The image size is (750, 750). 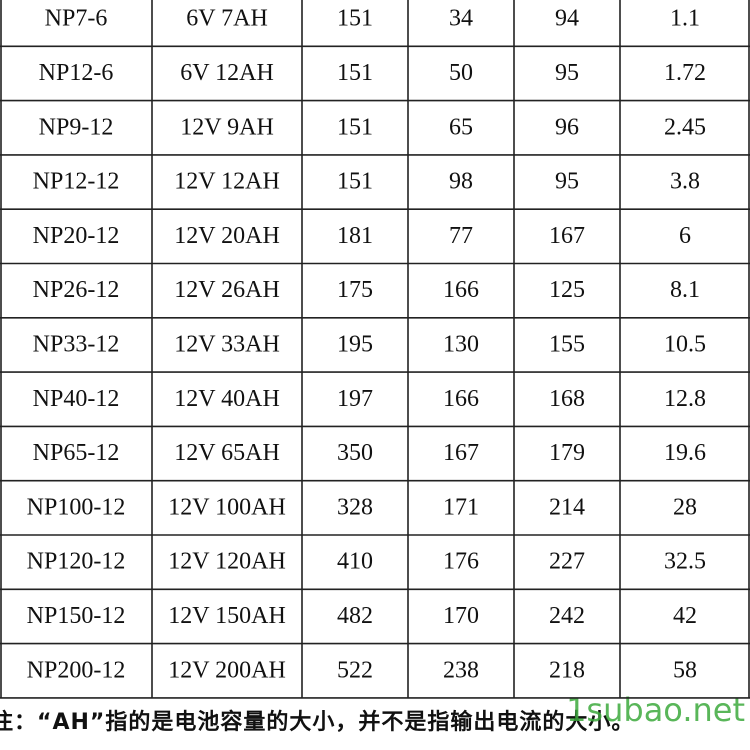 I want to click on table-cell: NP12-6, so click(x=76, y=73).